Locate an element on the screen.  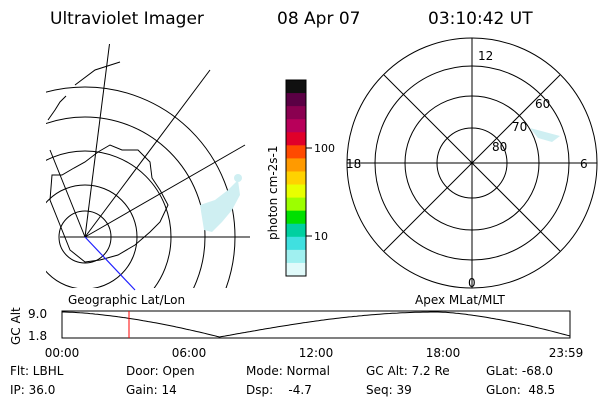
info-seq: Seq: 39 is located at coordinates (389, 390).